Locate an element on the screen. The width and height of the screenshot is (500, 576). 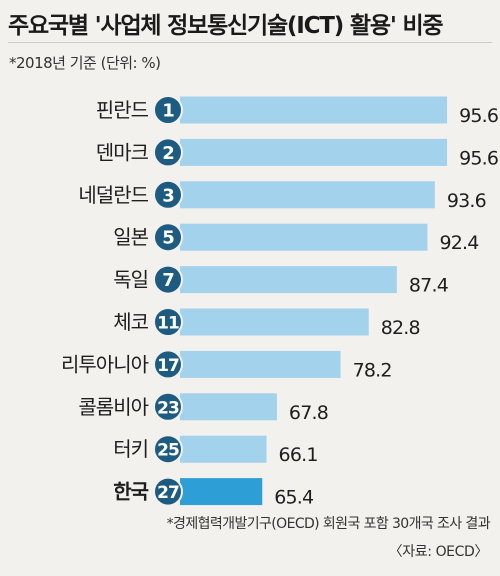
bar-row: 27 한국 65.4 is located at coordinates (214, 492).